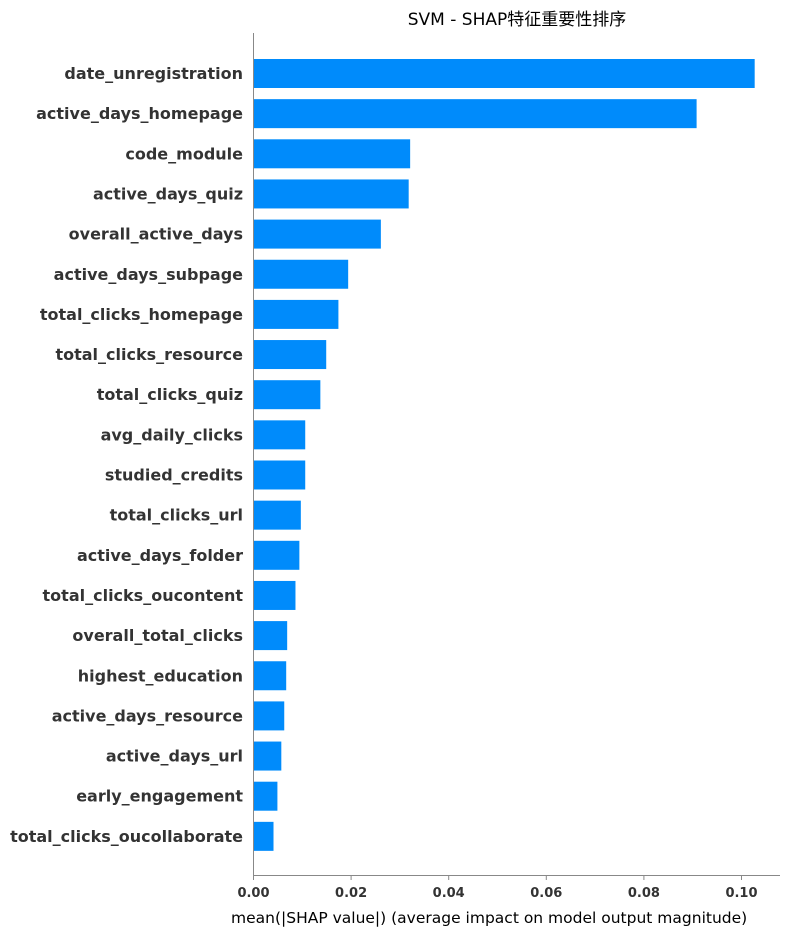 The image size is (789, 939). What do you see at coordinates (174, 756) in the screenshot?
I see `feature-label: active_days_url` at bounding box center [174, 756].